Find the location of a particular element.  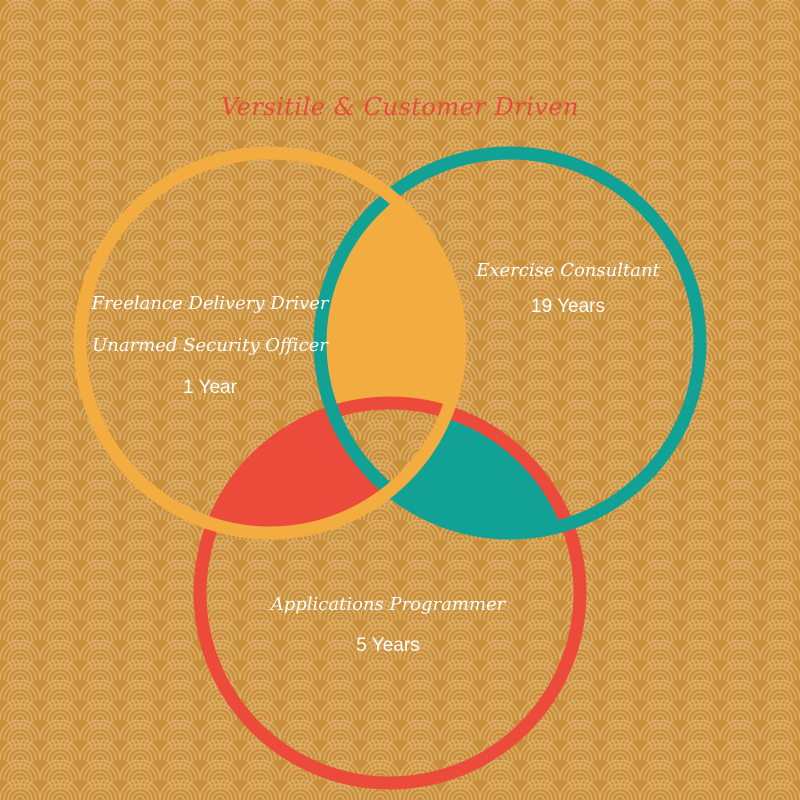

diagram-title: Versitile & Customer Driven is located at coordinates (400, 107).